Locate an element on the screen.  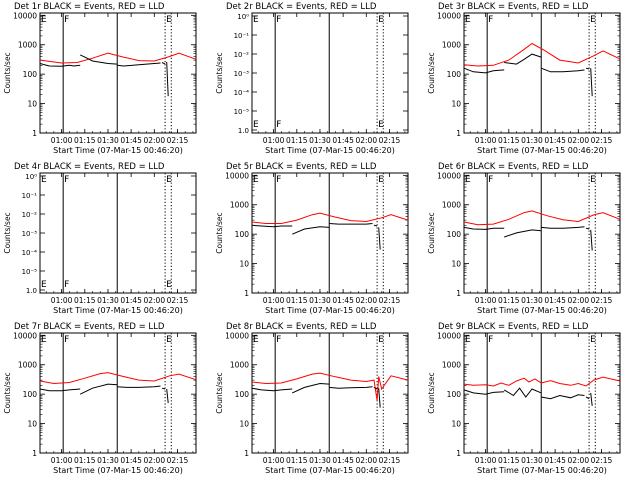
panel-title: Det 4r BLACK = Events, RED = LLD is located at coordinates (89, 167).